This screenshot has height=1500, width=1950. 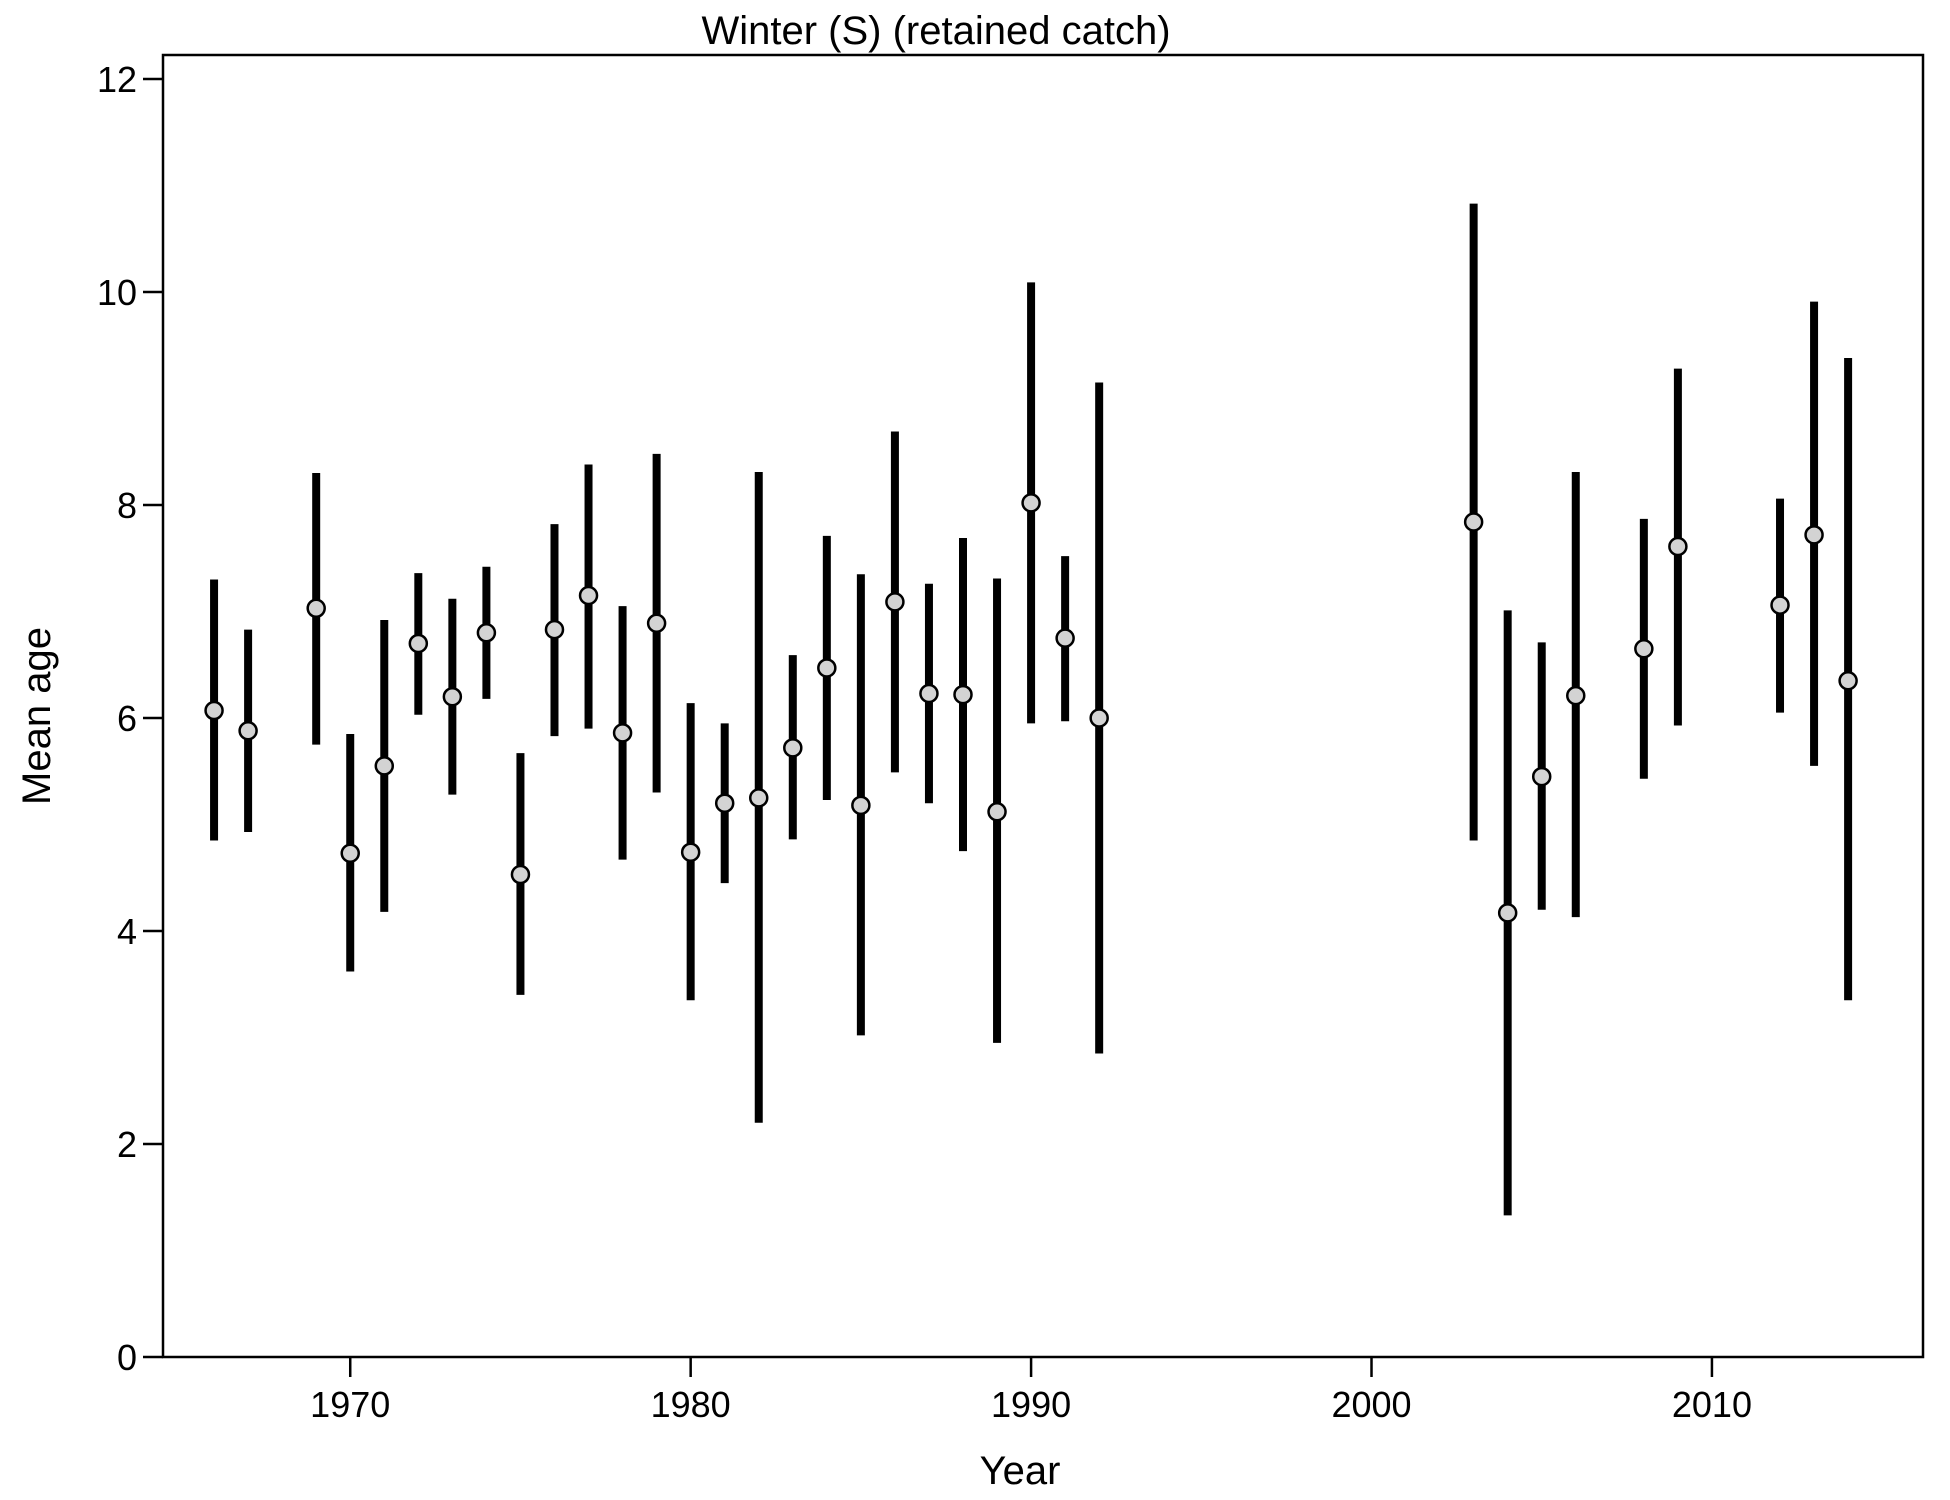 I want to click on data-point-1971, so click(x=384, y=766).